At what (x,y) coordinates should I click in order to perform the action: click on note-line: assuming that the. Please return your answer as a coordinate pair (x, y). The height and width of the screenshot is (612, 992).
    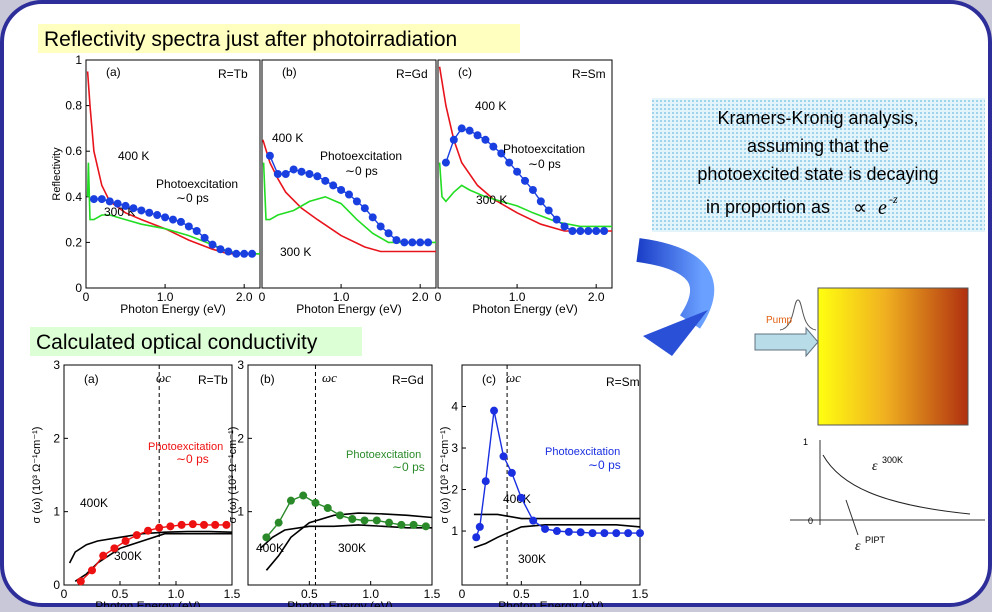
    Looking at the image, I should click on (818, 146).